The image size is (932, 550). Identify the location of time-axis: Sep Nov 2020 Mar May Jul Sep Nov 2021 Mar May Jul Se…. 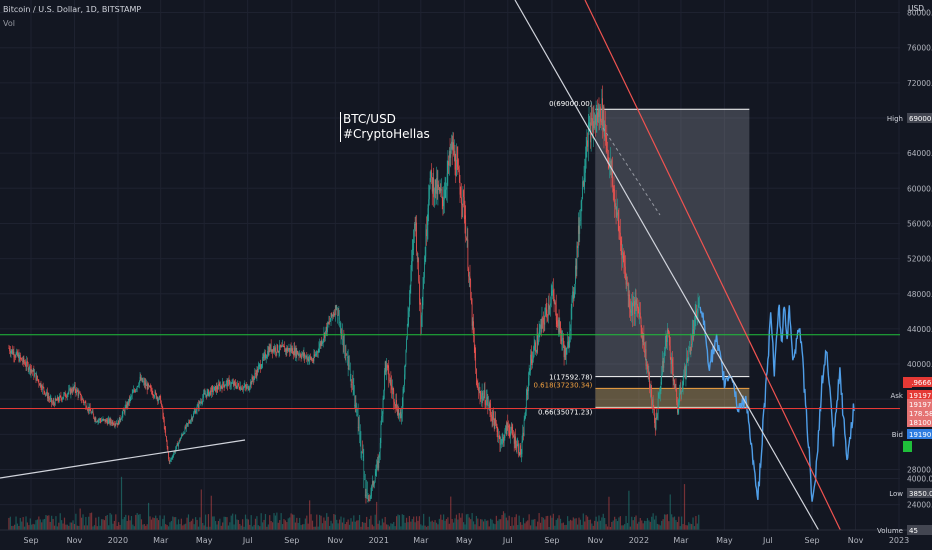
(466, 539).